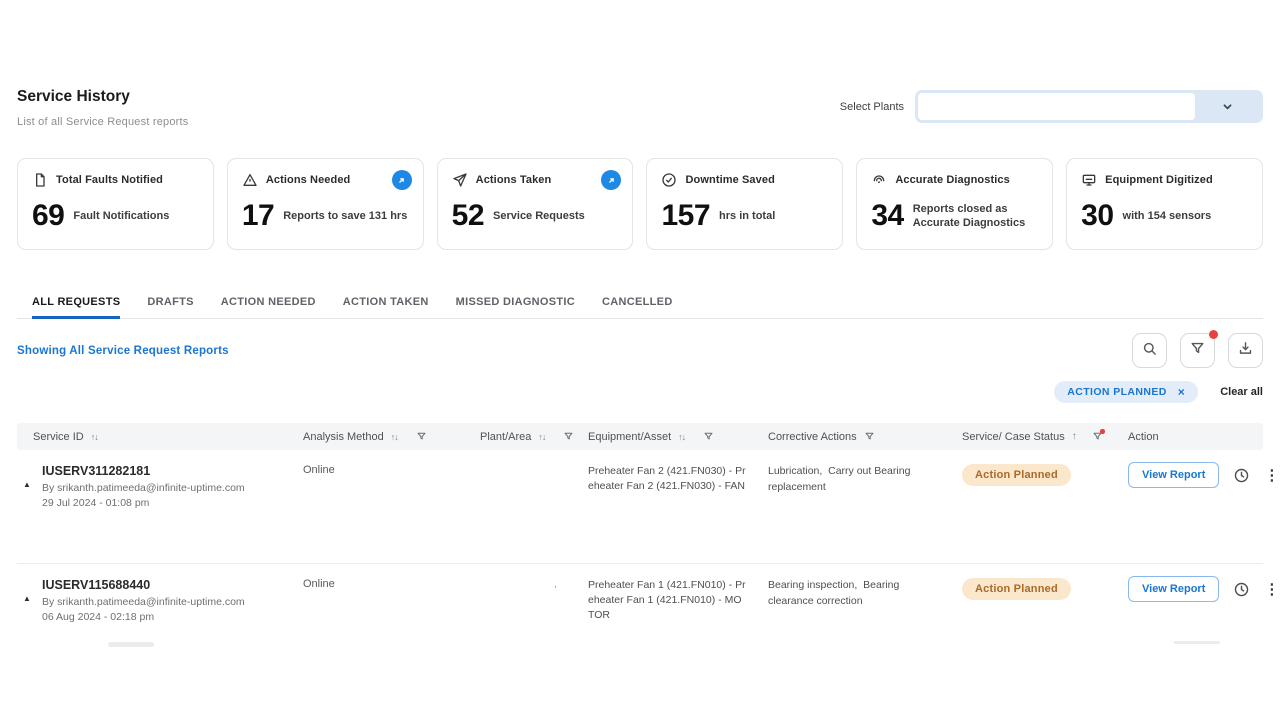  What do you see at coordinates (686, 215) in the screenshot?
I see `card-value: 157` at bounding box center [686, 215].